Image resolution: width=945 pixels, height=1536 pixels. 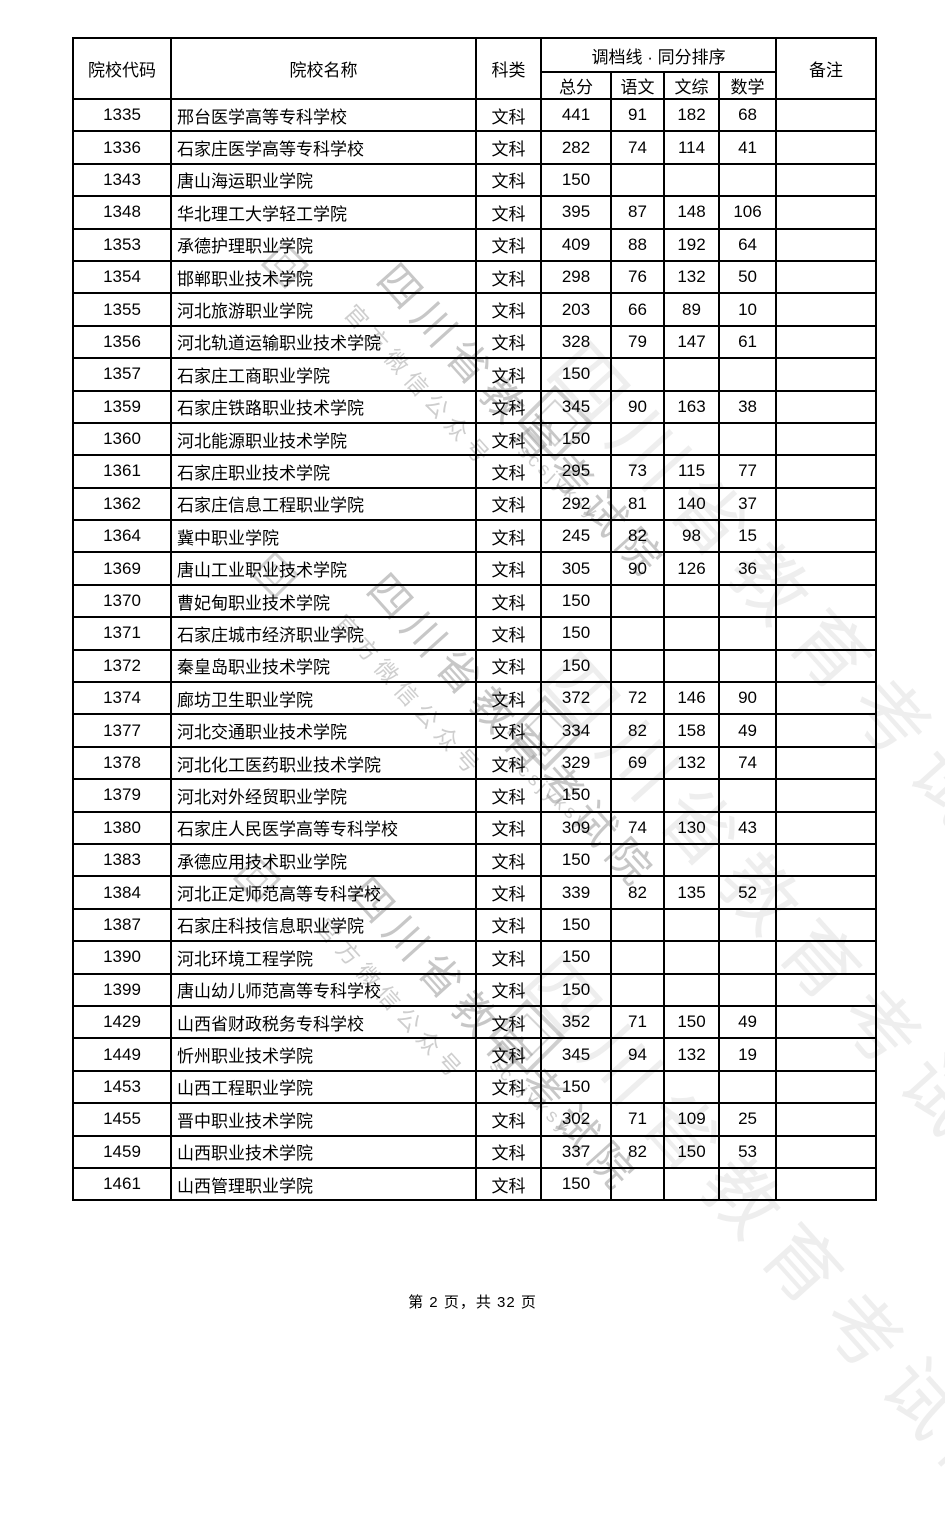 What do you see at coordinates (323, 827) in the screenshot?
I see `cell-name: 石家庄人民医学高等专科学校` at bounding box center [323, 827].